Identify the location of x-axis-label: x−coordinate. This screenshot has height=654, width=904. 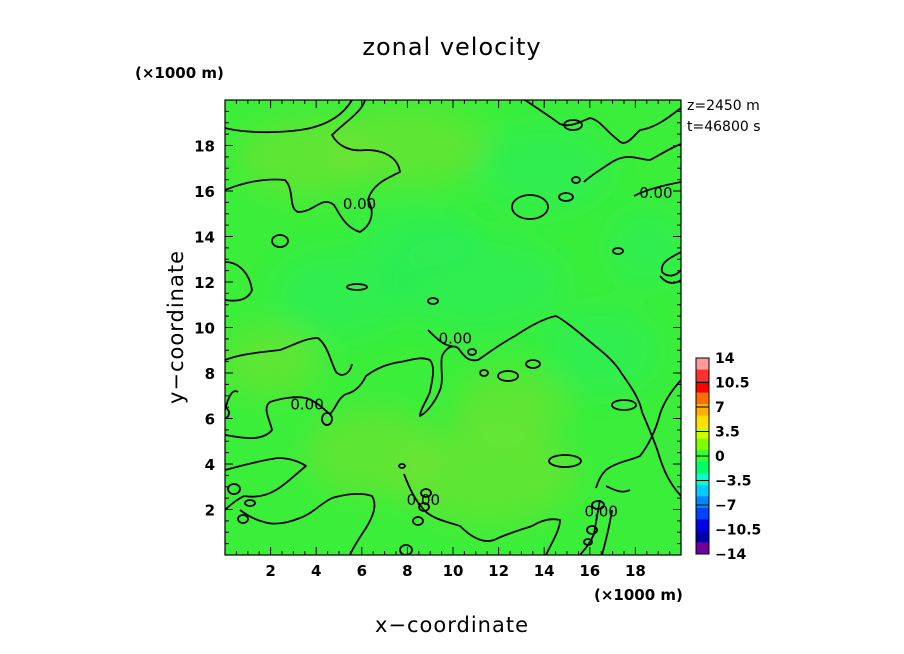
(452, 625).